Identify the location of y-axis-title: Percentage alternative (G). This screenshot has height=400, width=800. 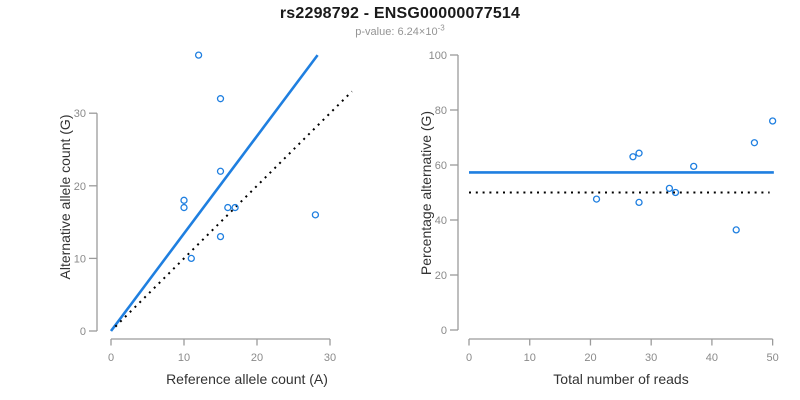
(426, 193).